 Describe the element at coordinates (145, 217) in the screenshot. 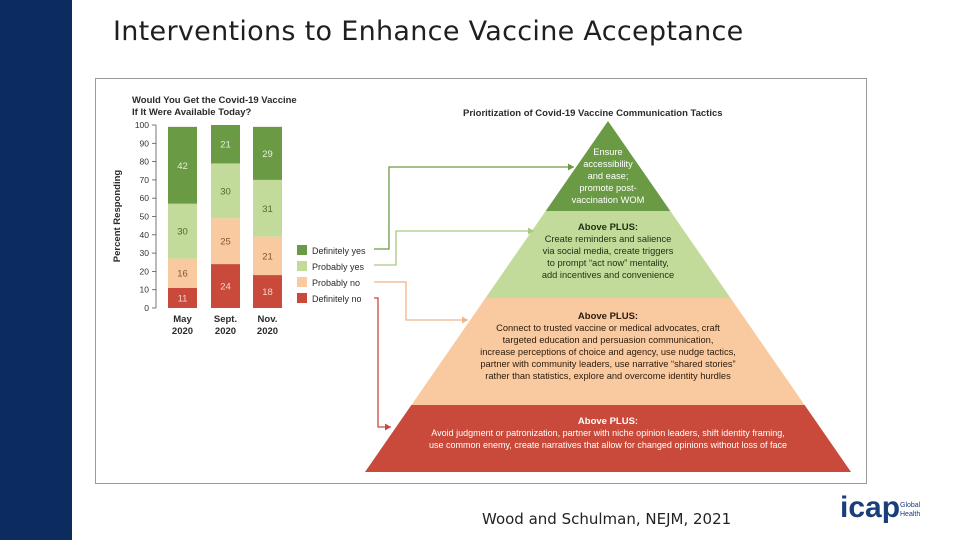

I see `y-tick-label: 50` at that location.